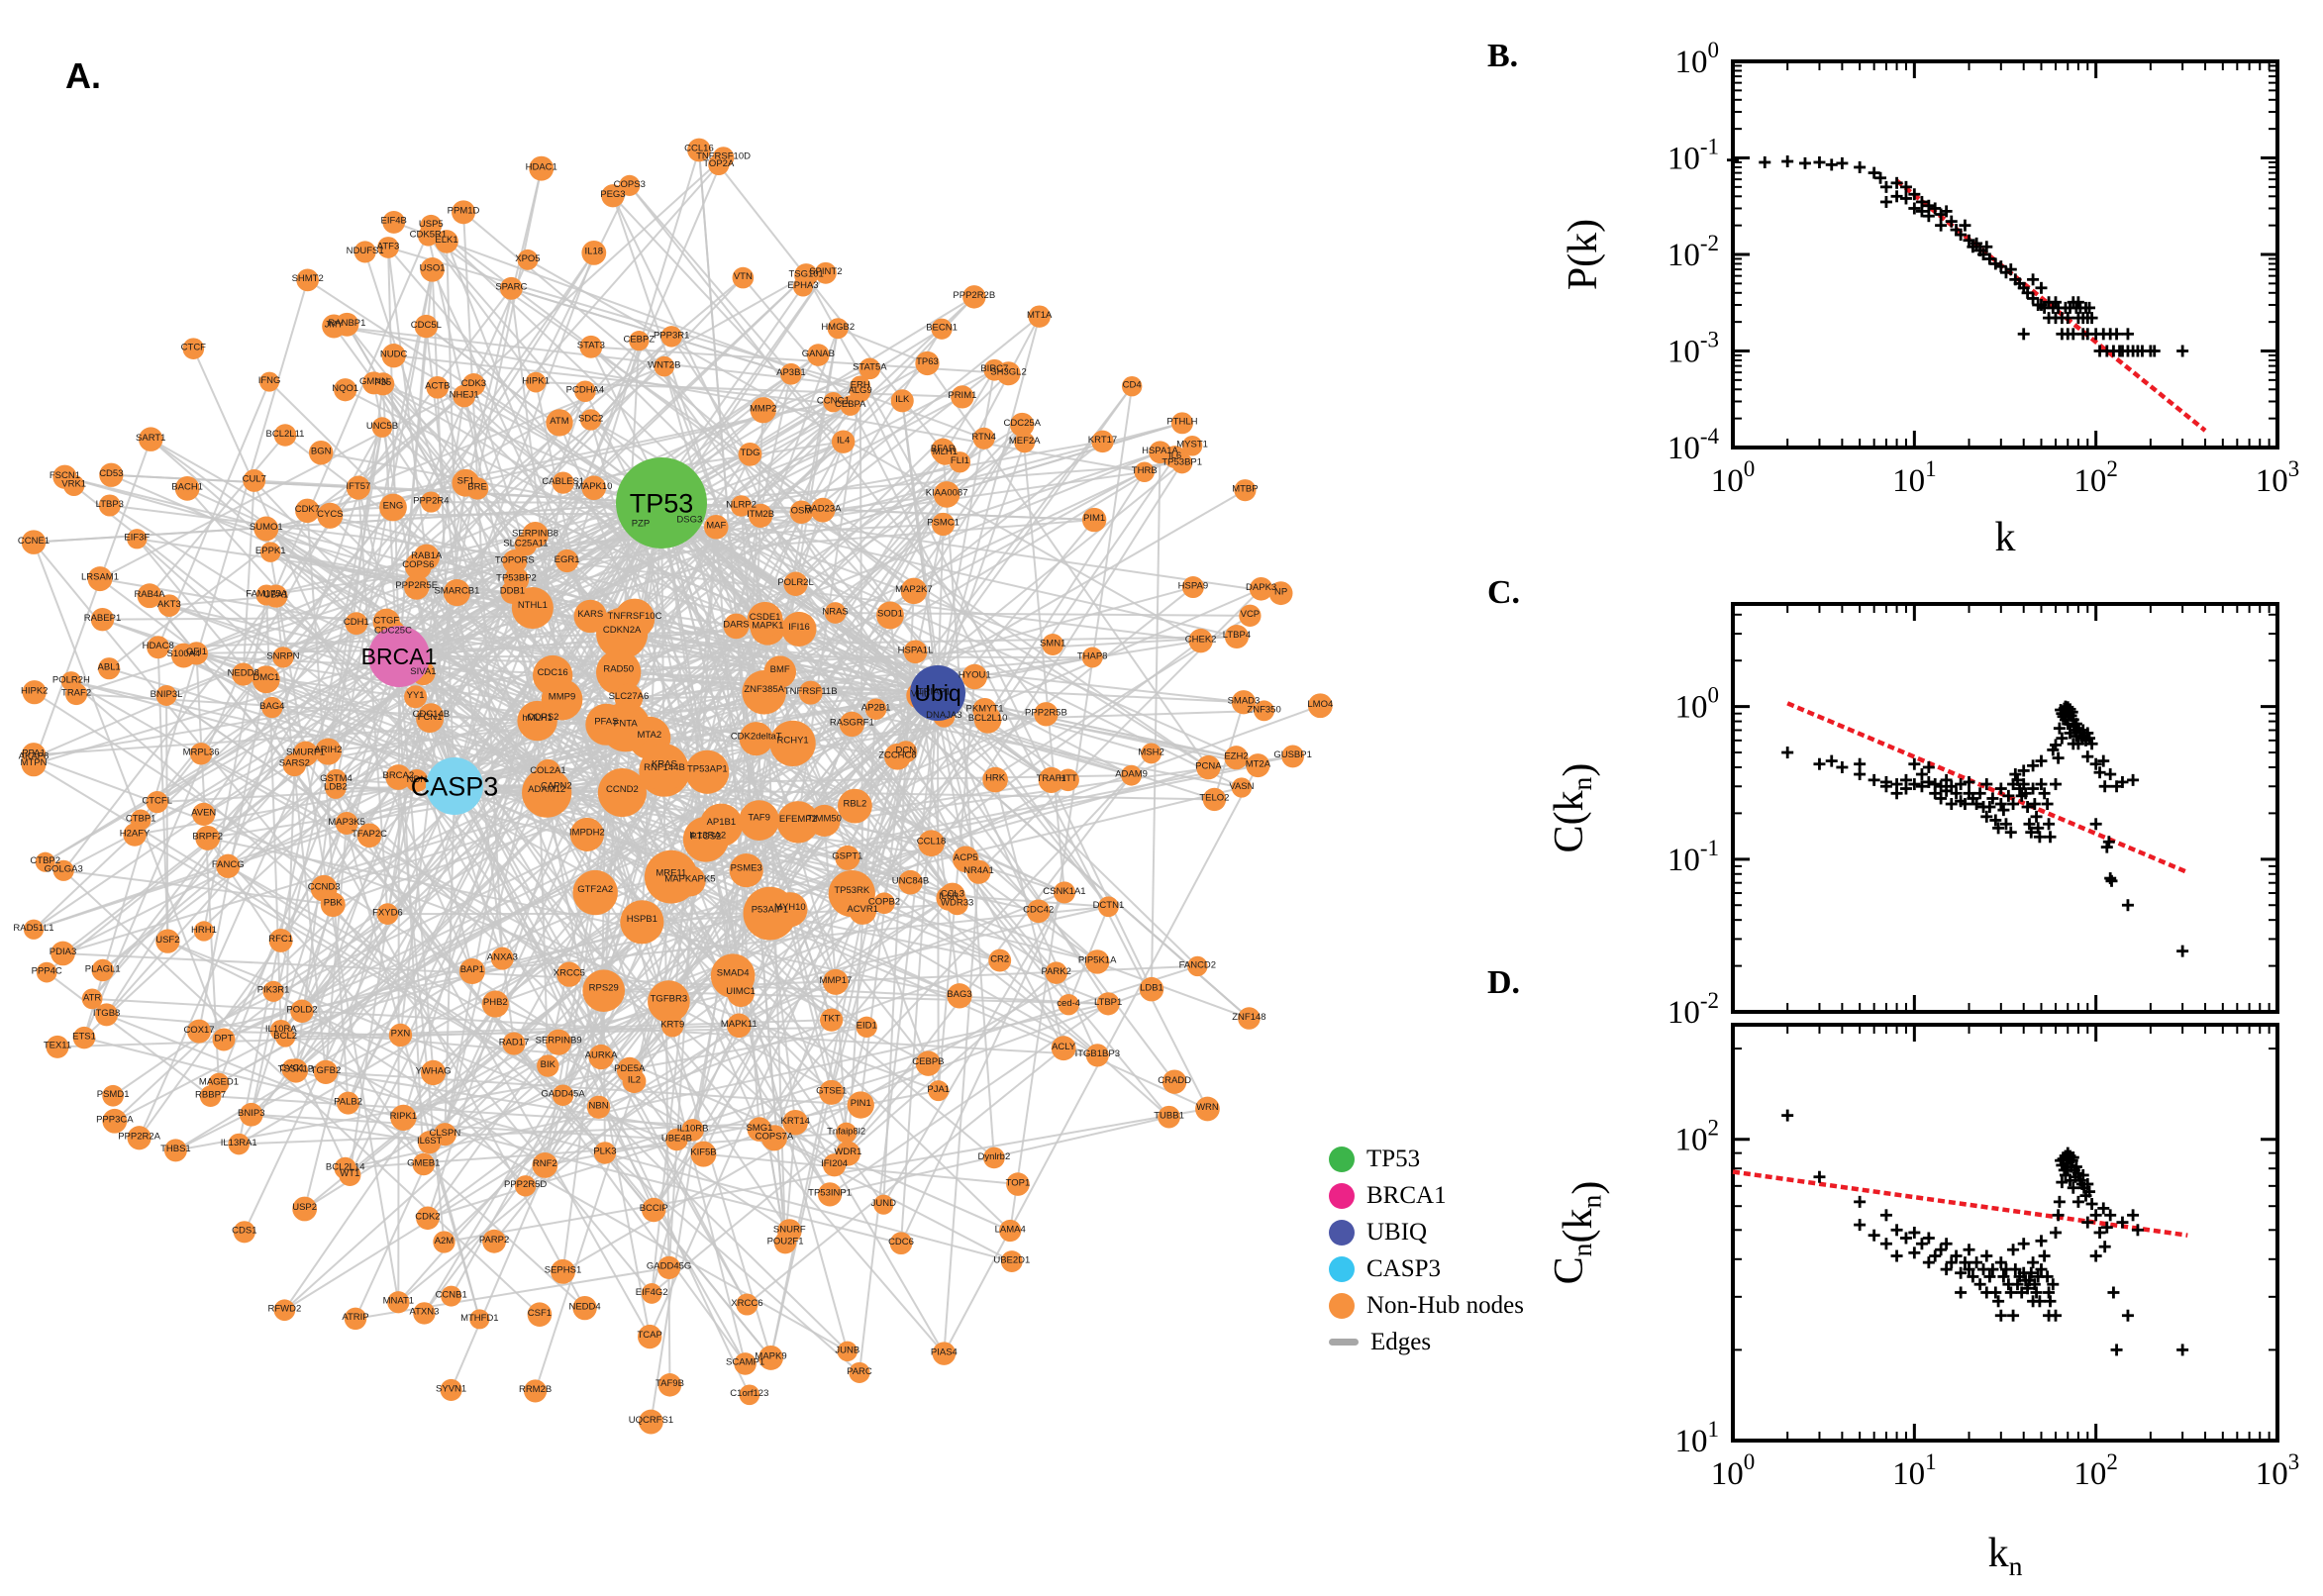 This screenshot has width=2323, height=1596. Describe the element at coordinates (1693, 349) in the screenshot. I see `svg-text: 10⁻³` at that location.